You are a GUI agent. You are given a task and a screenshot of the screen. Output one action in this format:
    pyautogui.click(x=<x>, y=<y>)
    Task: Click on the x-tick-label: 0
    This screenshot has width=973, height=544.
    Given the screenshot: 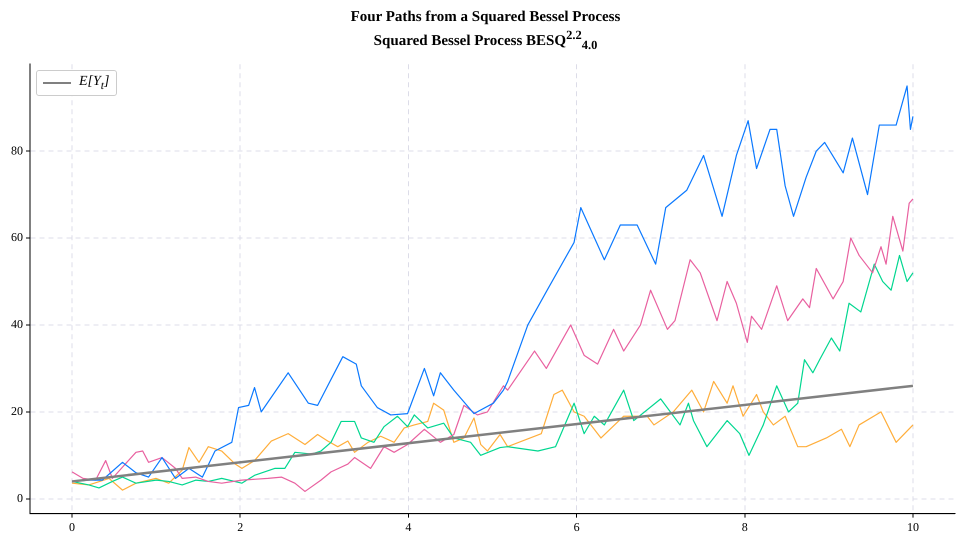 What is the action you would take?
    pyautogui.click(x=72, y=527)
    